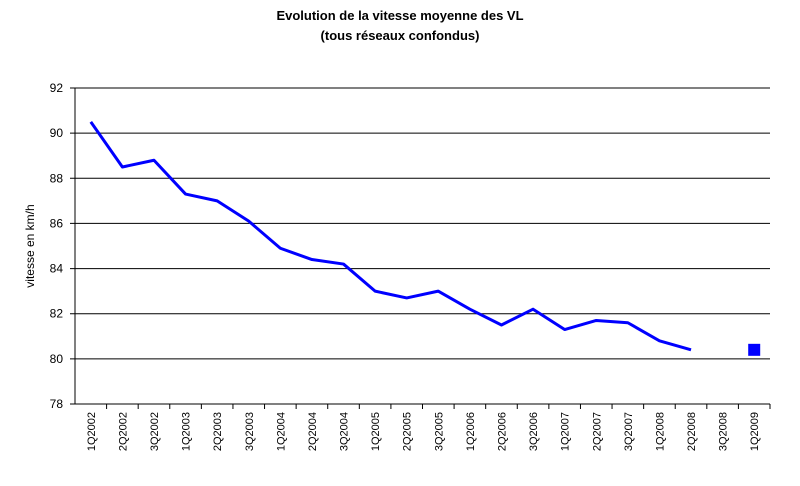 The image size is (800, 486). I want to click on y-axis-label: vitesse en km/h, so click(30, 245).